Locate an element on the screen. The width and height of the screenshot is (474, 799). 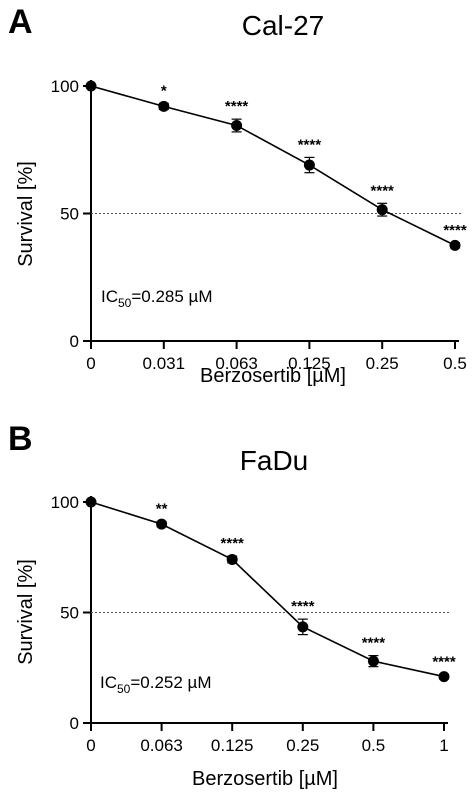
significance-label: ** is located at coordinates (162, 508).